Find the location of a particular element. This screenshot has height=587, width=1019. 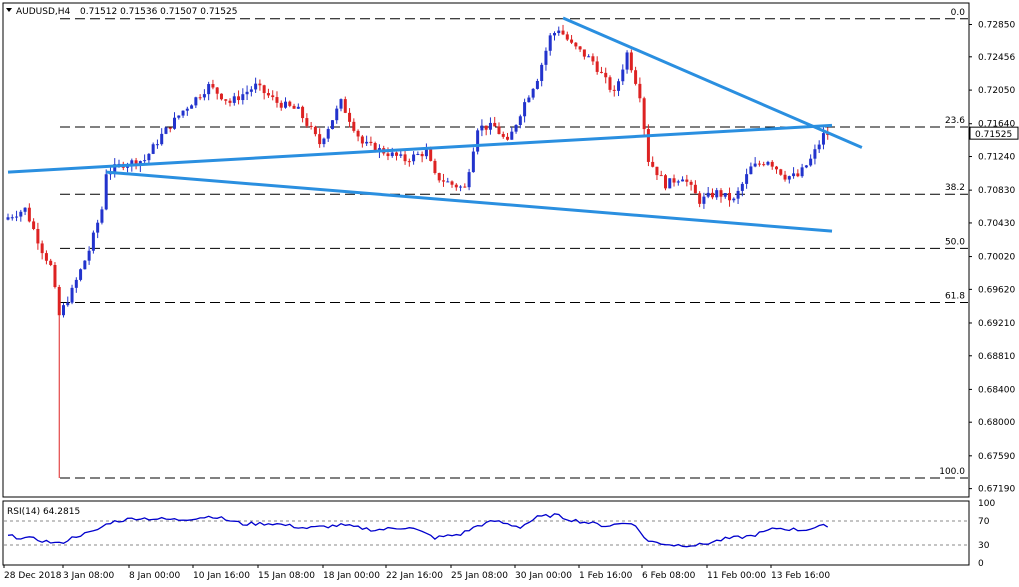

current-price-label: 0.71525 is located at coordinates (993, 135).